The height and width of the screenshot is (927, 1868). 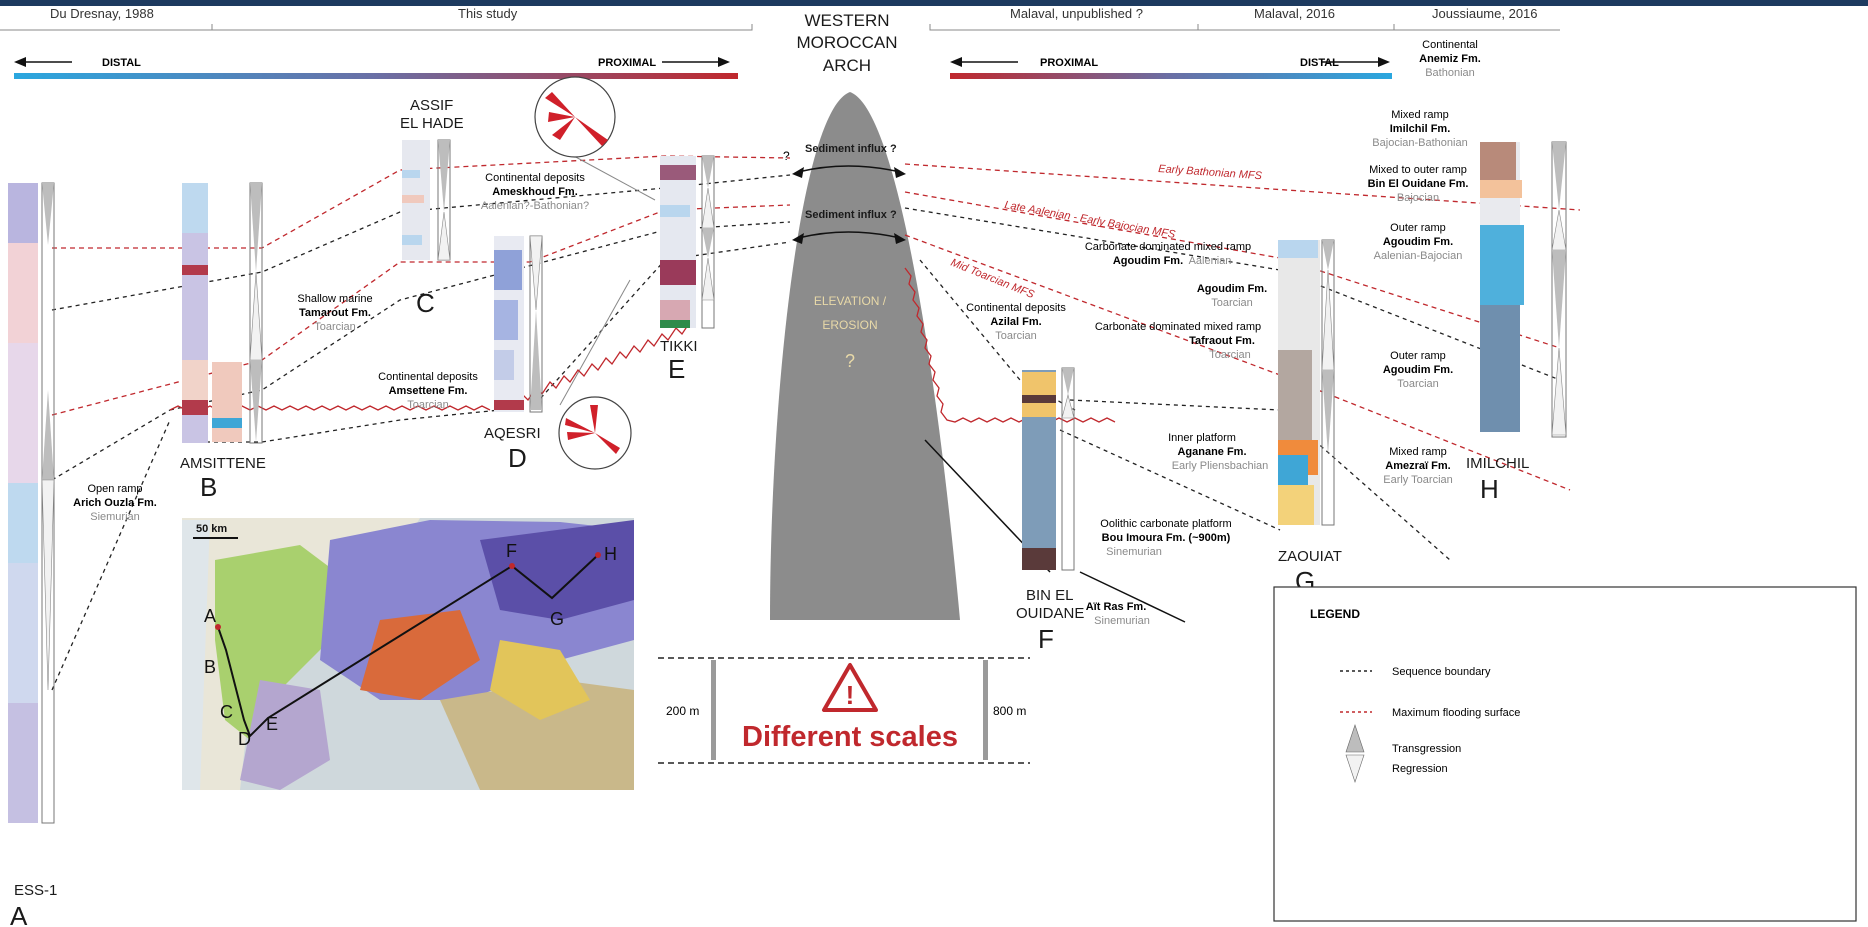 I want to click on column-tikki, so click(x=687, y=242).